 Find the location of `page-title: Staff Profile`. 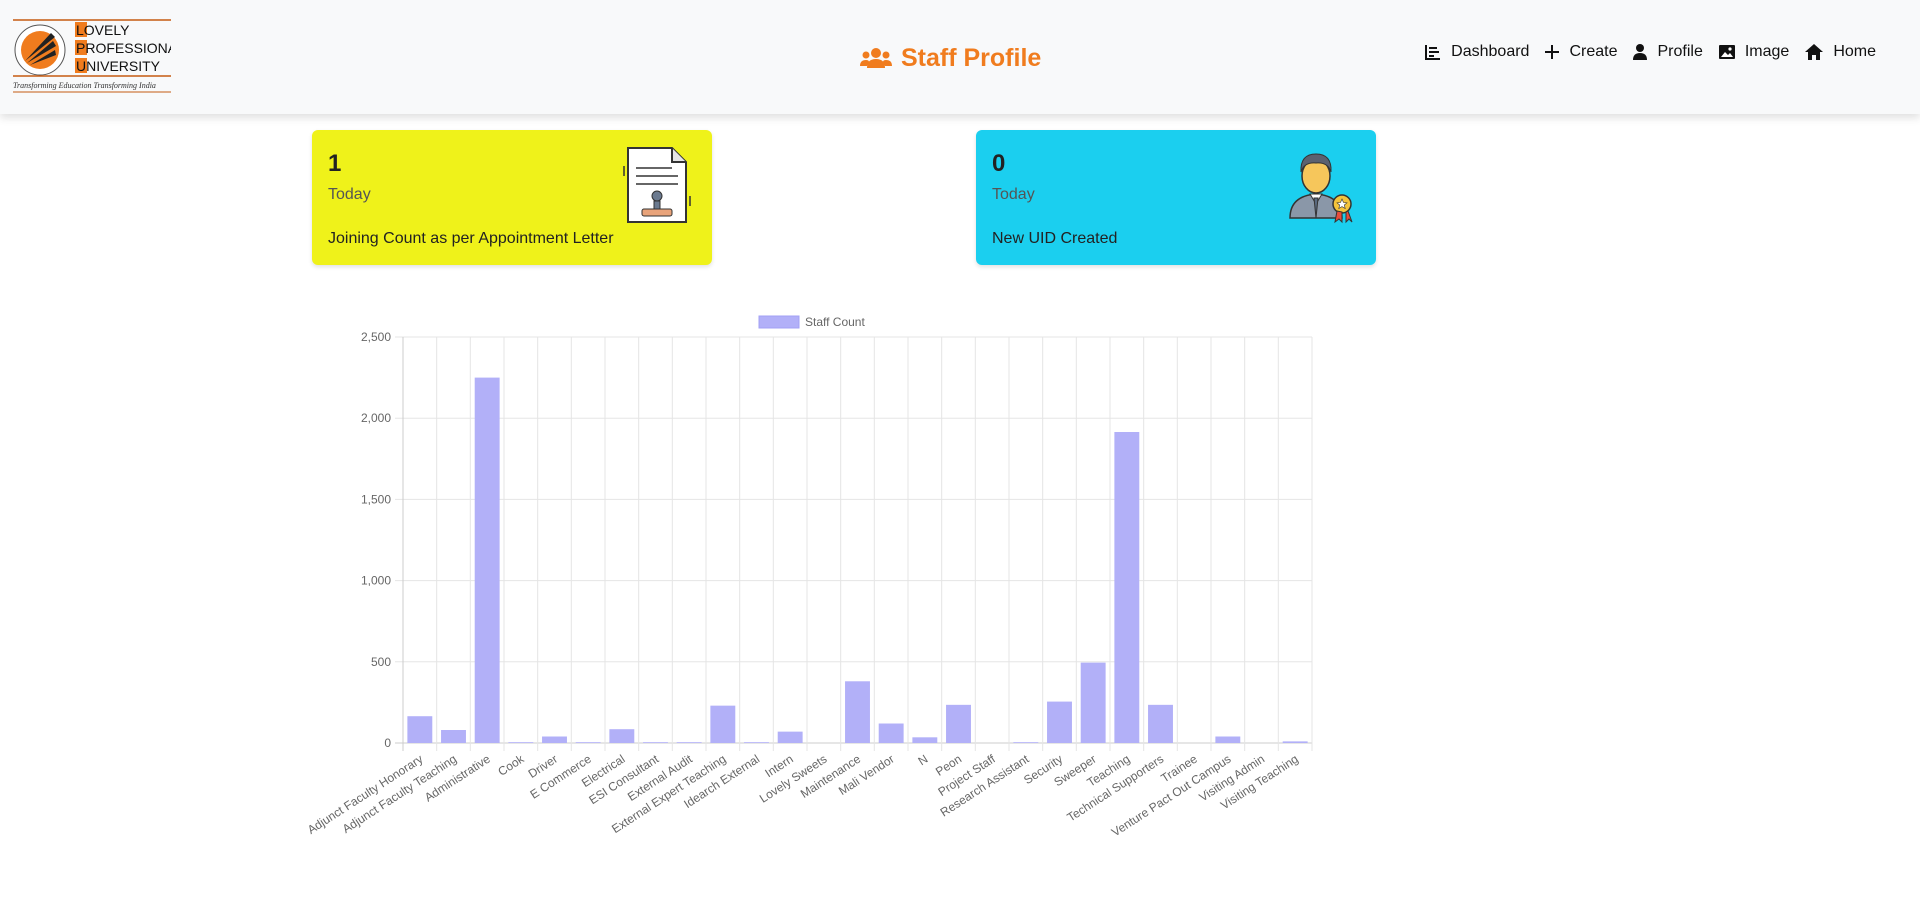

page-title: Staff Profile is located at coordinates (950, 58).